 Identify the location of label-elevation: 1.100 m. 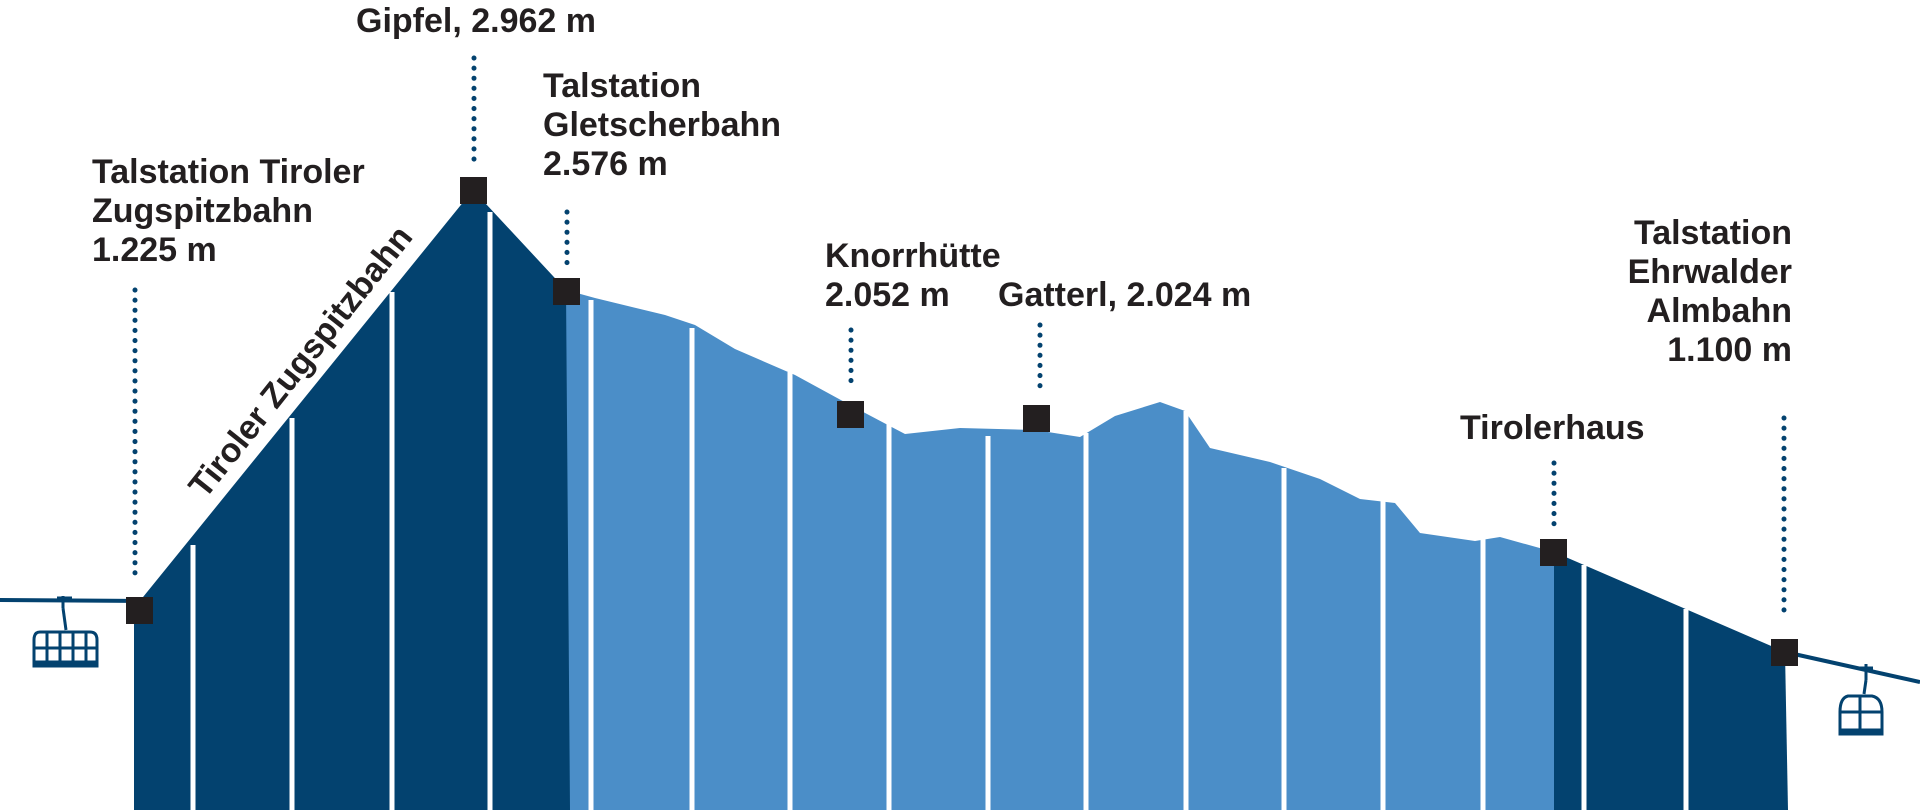
(1729, 350).